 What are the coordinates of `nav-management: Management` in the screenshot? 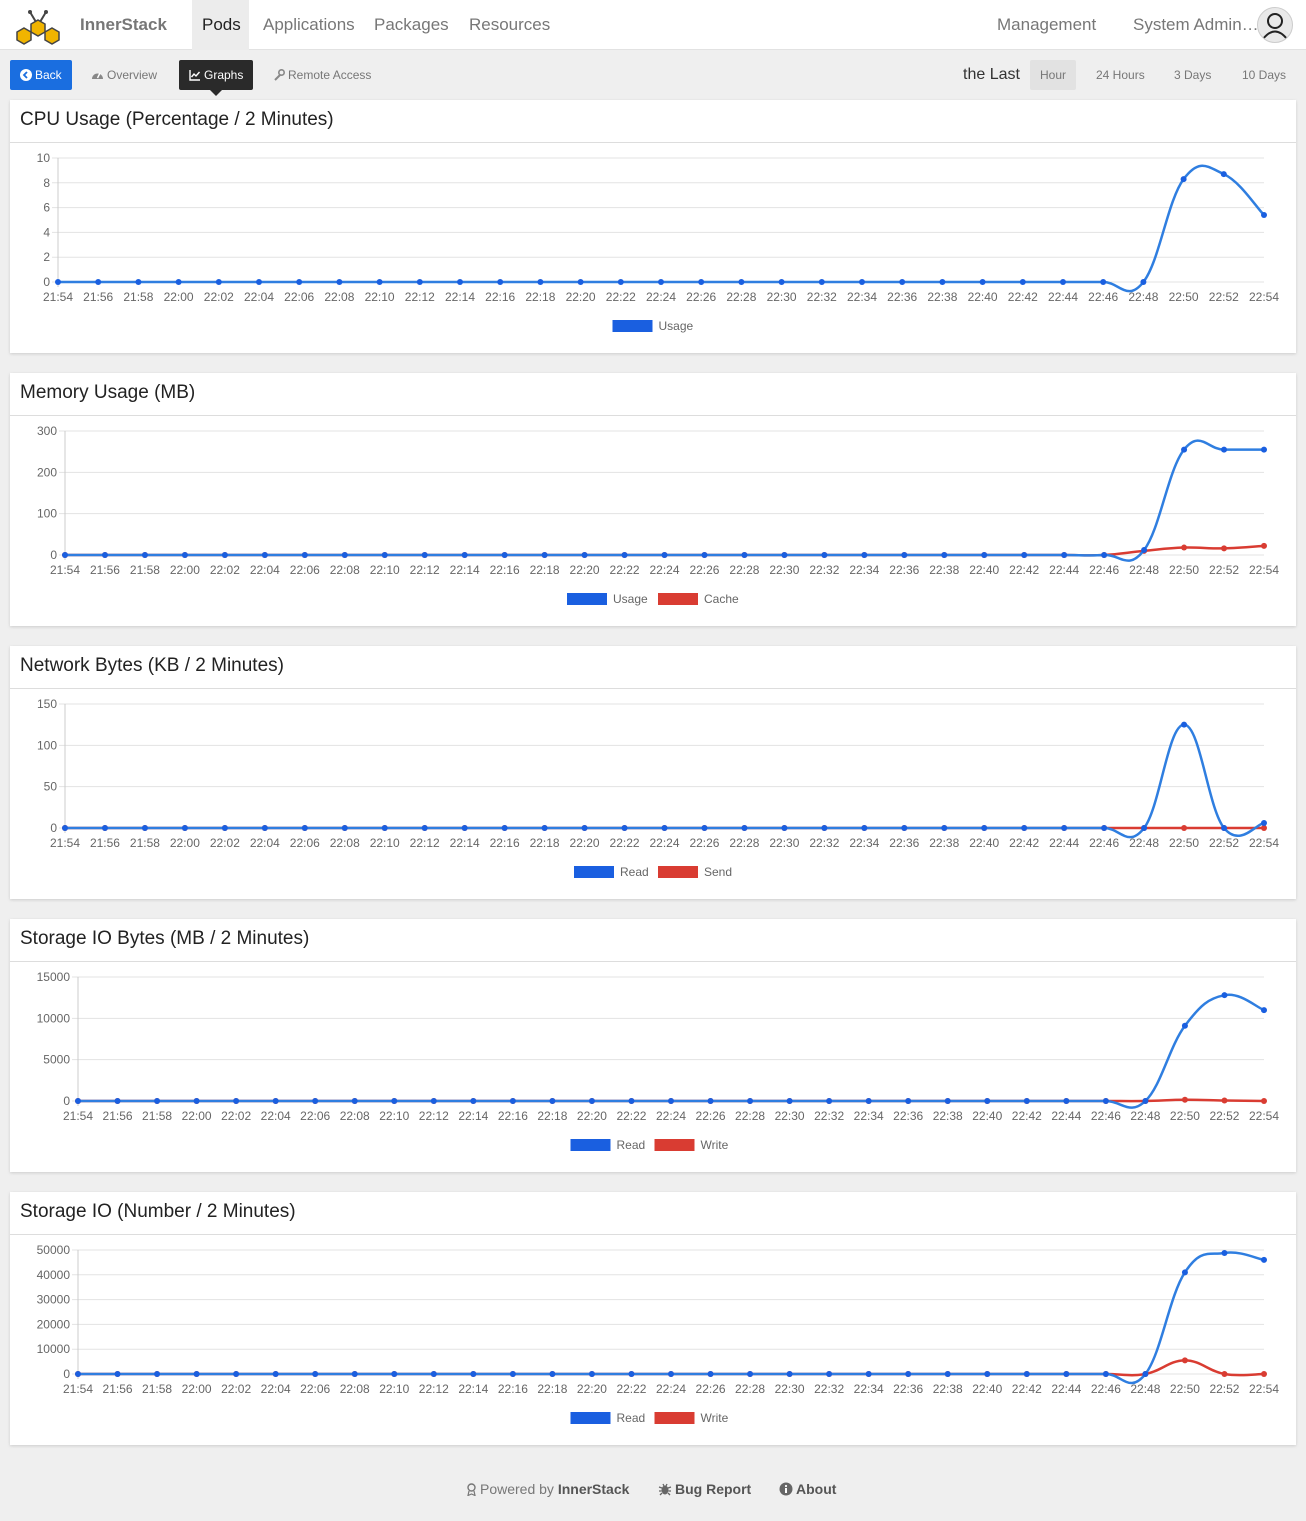 It's located at (1047, 24).